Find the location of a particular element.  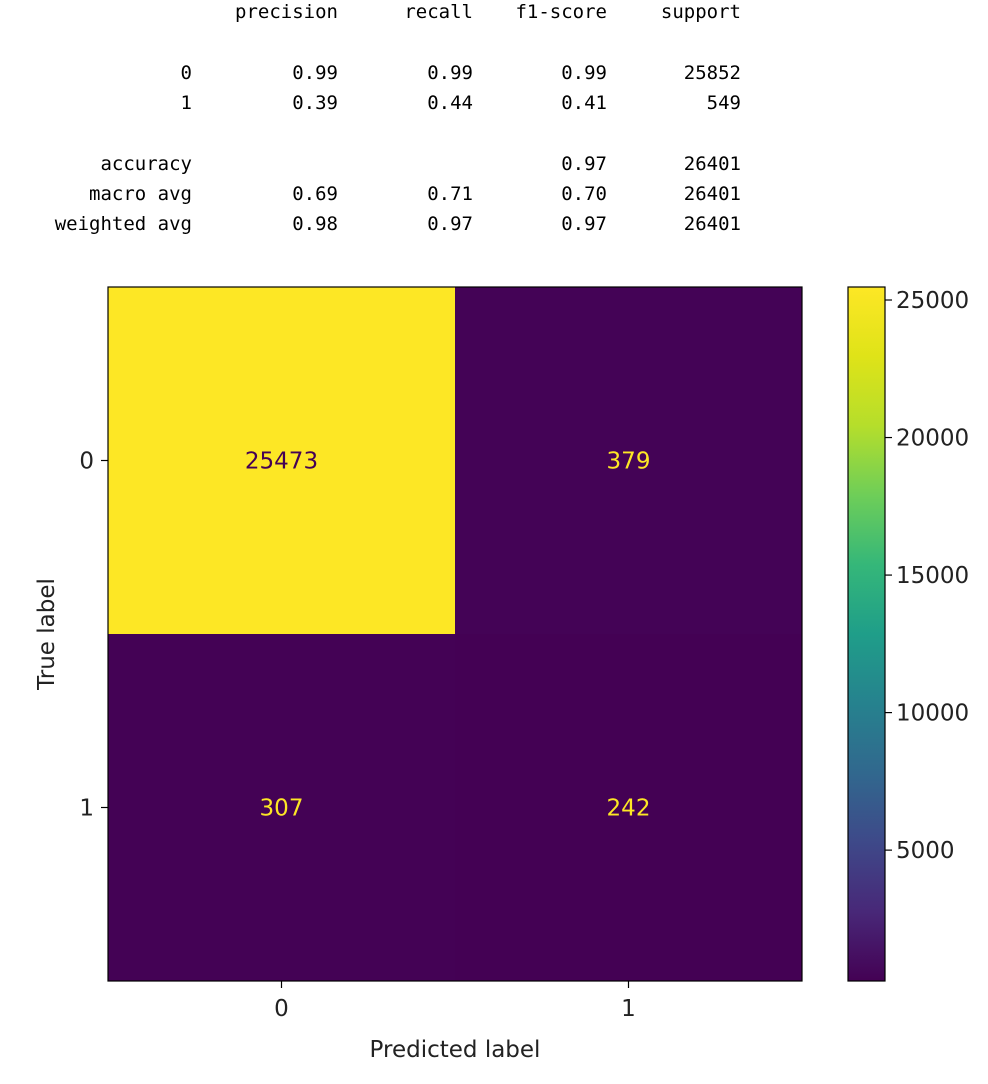

y-tick-label: 0 is located at coordinates (86, 462).